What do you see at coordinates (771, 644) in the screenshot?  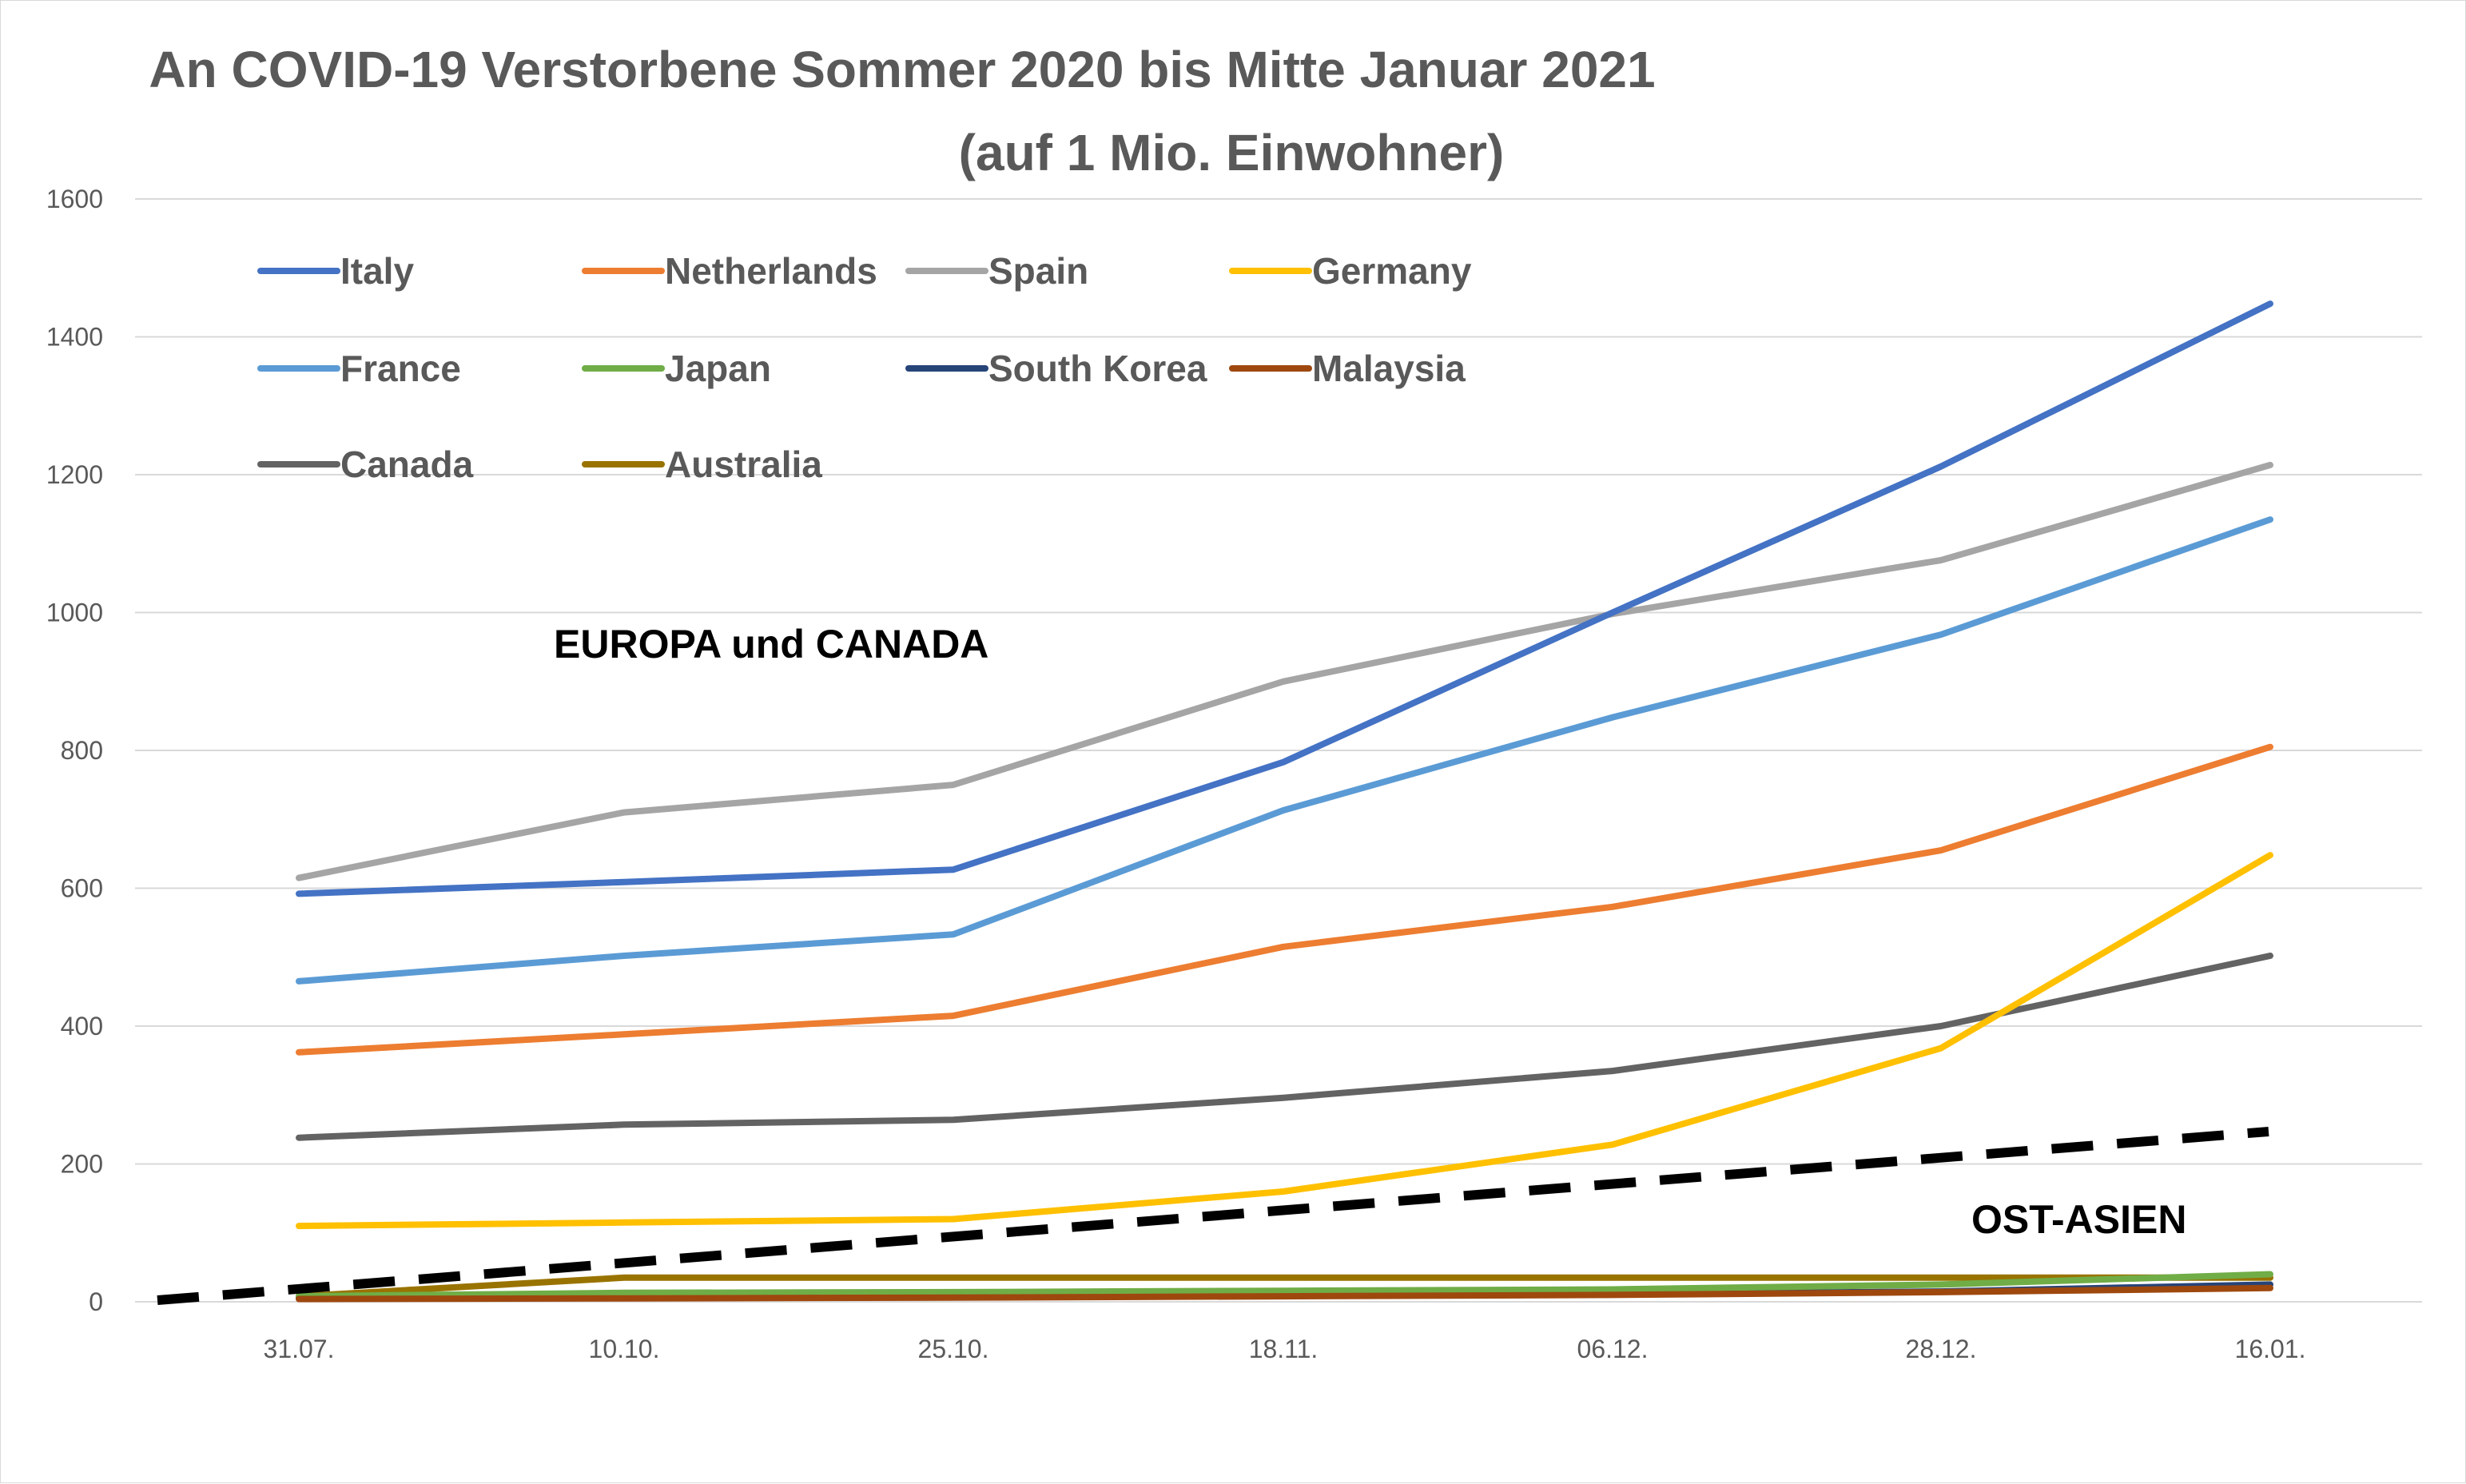 I see `annotation-europa-canada: EUROPA und CANADA` at bounding box center [771, 644].